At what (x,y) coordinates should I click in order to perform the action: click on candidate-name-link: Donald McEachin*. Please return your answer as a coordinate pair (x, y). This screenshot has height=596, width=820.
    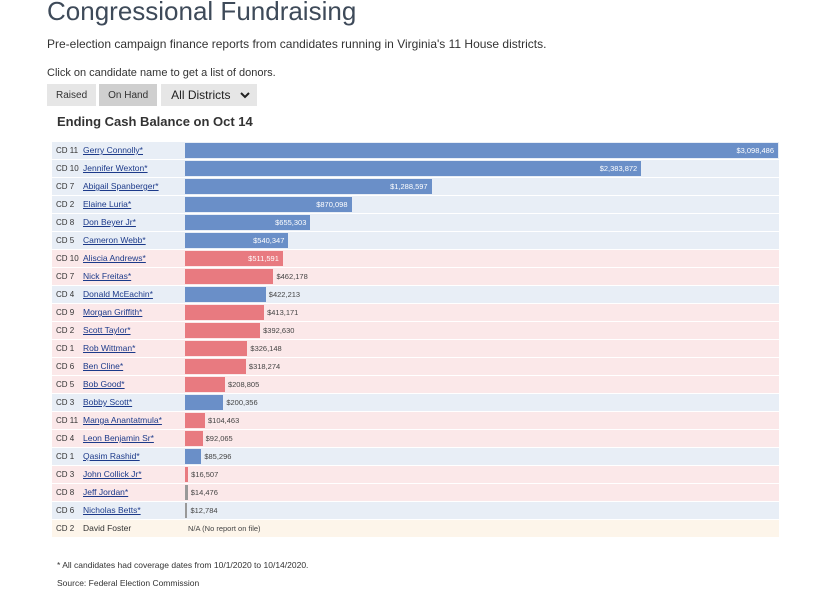
    Looking at the image, I should click on (118, 294).